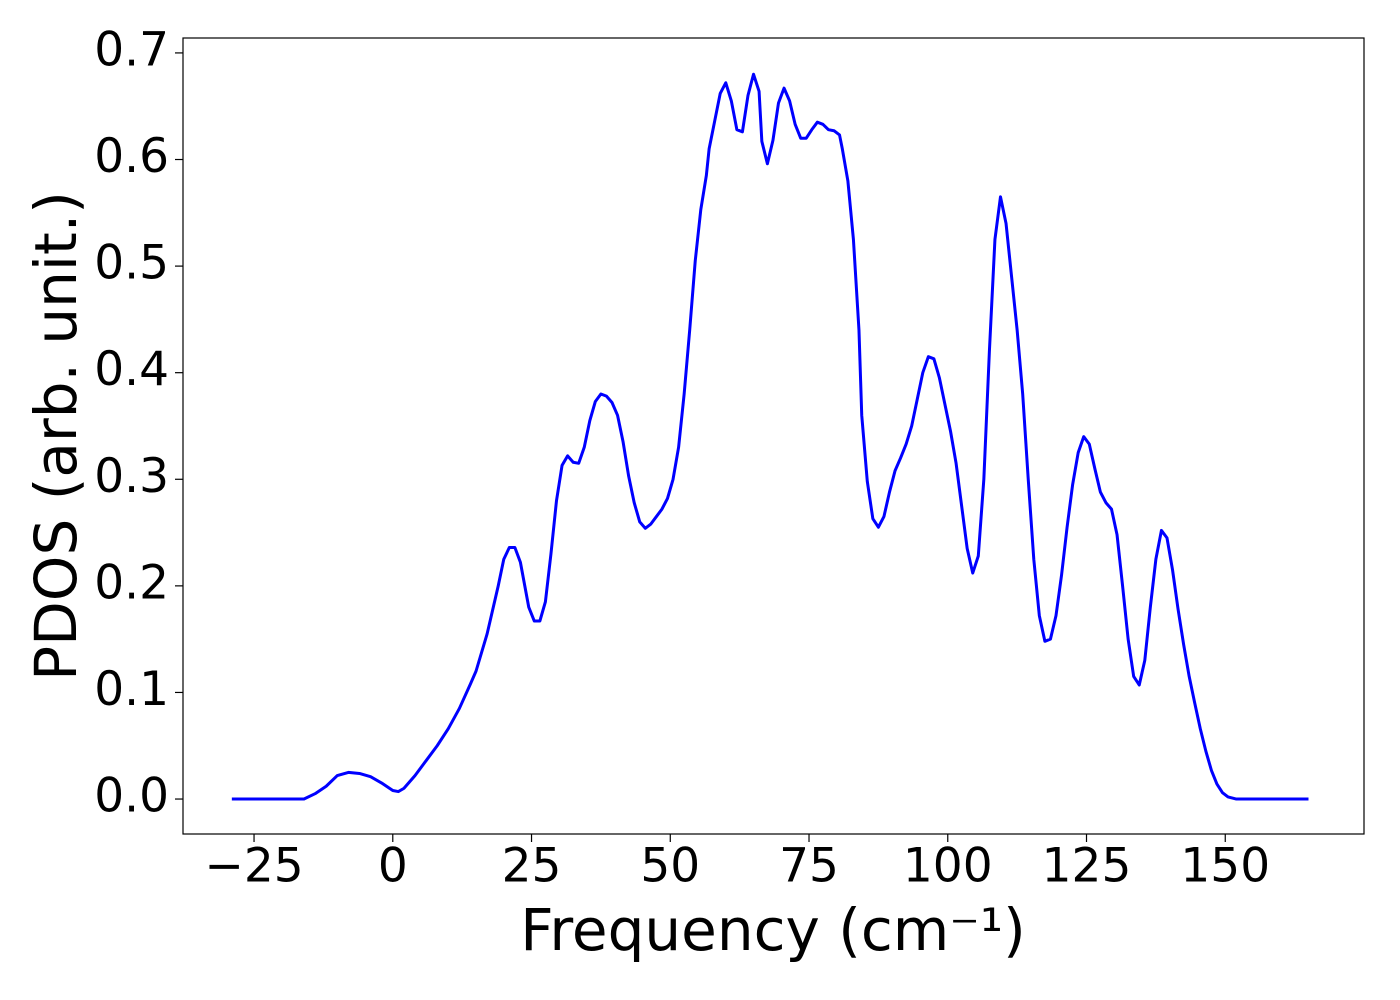 The height and width of the screenshot is (1000, 1400). Describe the element at coordinates (131, 689) in the screenshot. I see `y-tick-label: 0.1` at that location.